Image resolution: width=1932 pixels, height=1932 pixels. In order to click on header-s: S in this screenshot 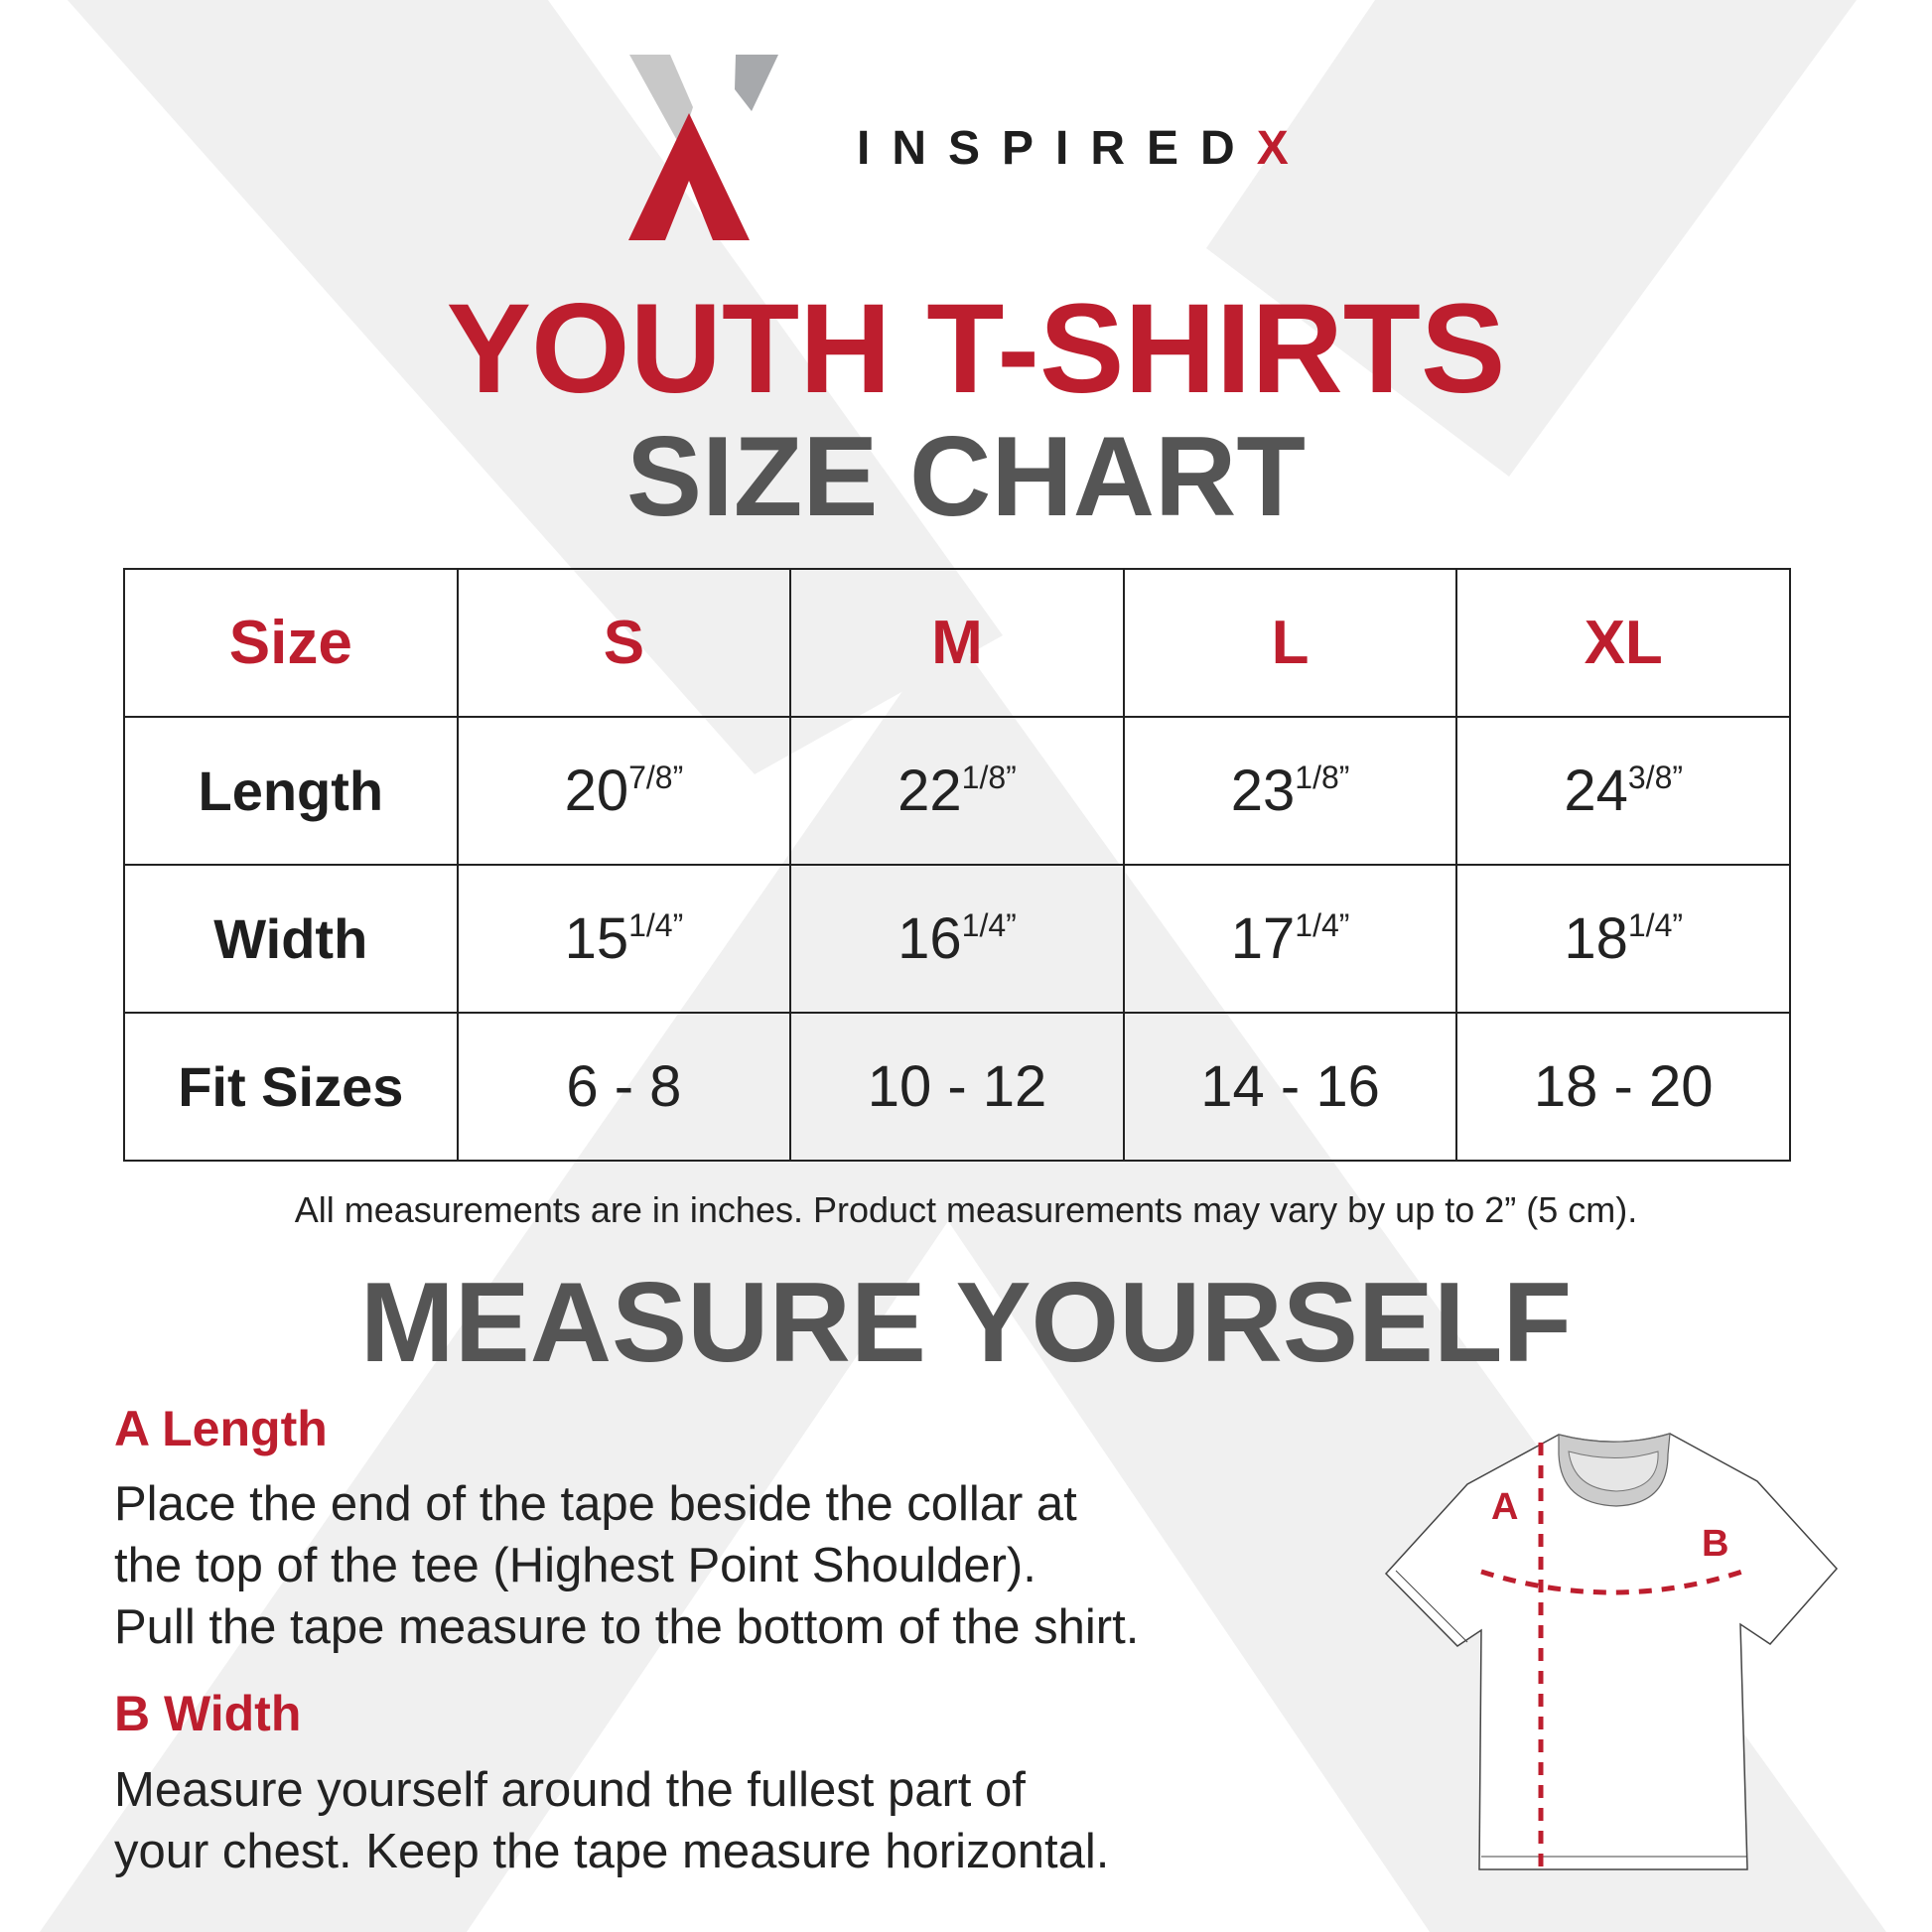, I will do `click(624, 643)`.